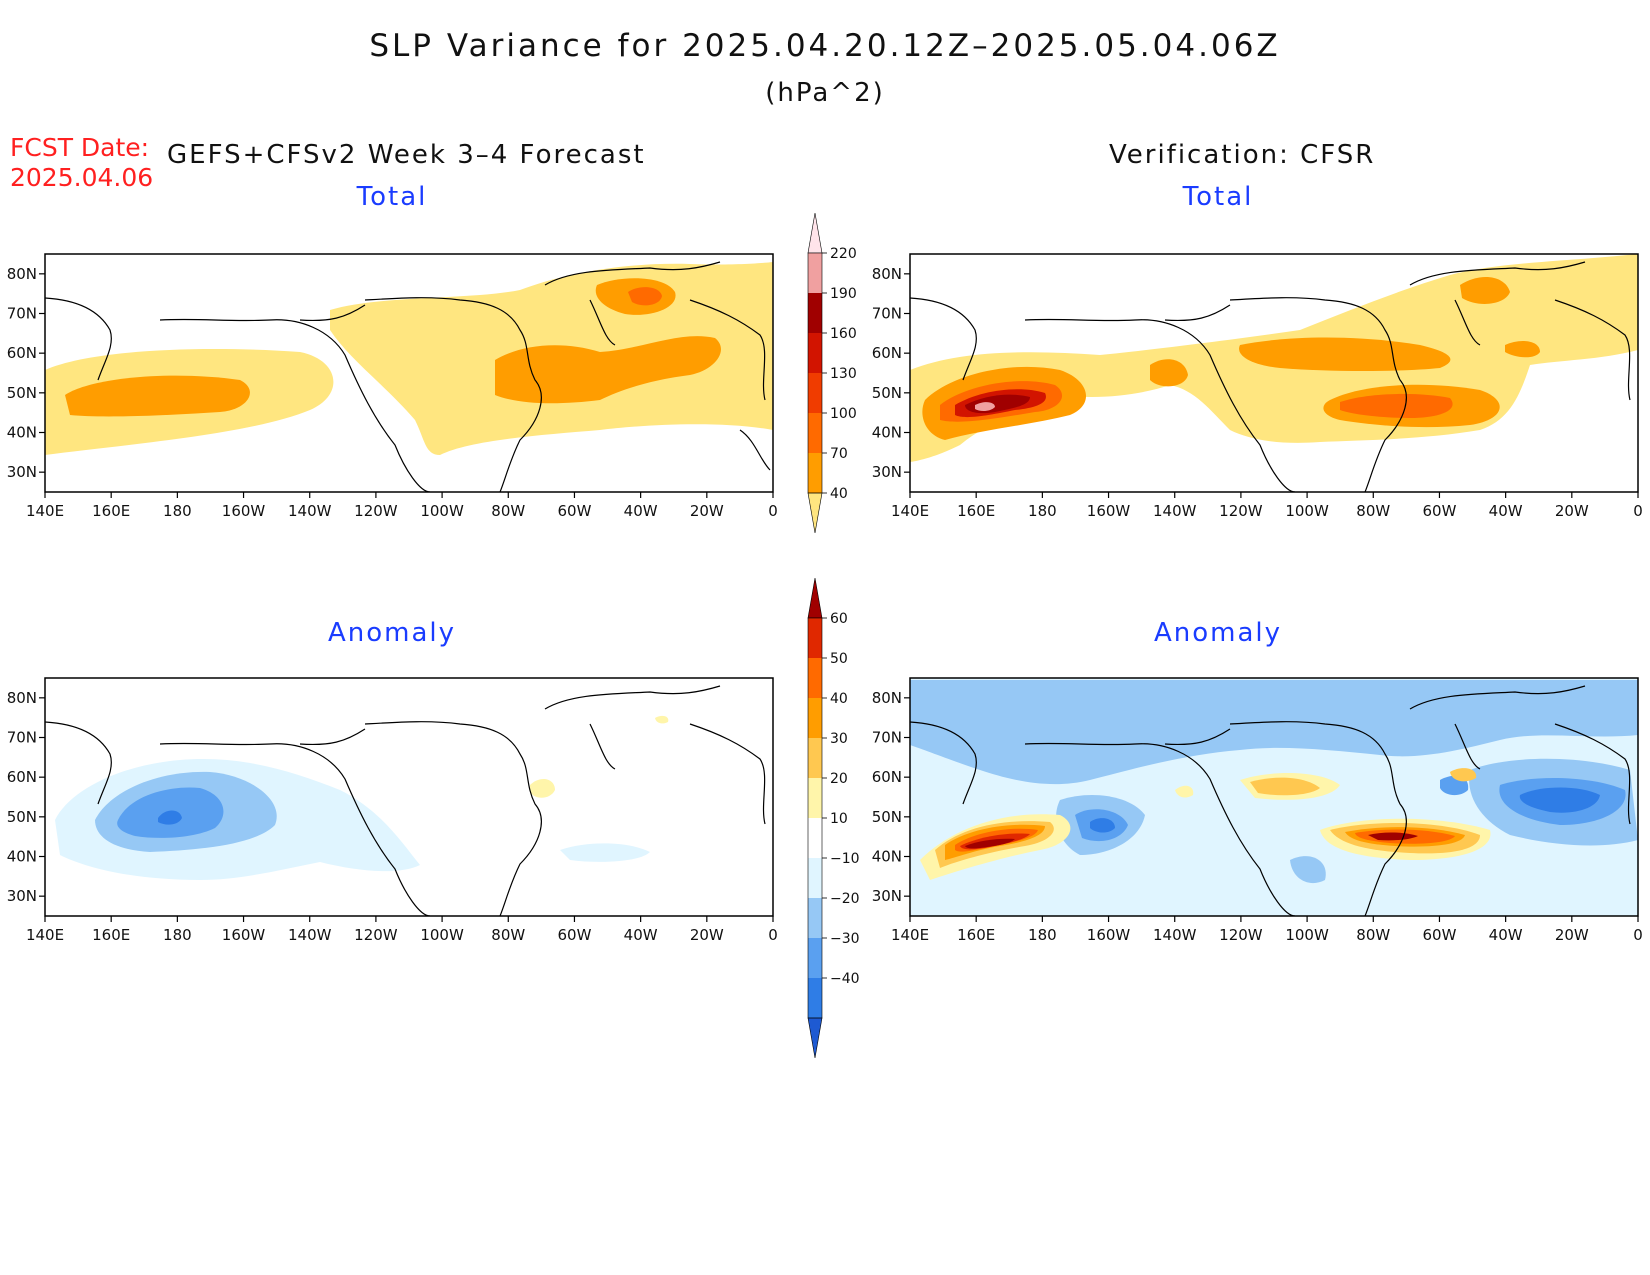 Image resolution: width=1650 pixels, height=1275 pixels. I want to click on colorbar-label: 50, so click(839, 659).